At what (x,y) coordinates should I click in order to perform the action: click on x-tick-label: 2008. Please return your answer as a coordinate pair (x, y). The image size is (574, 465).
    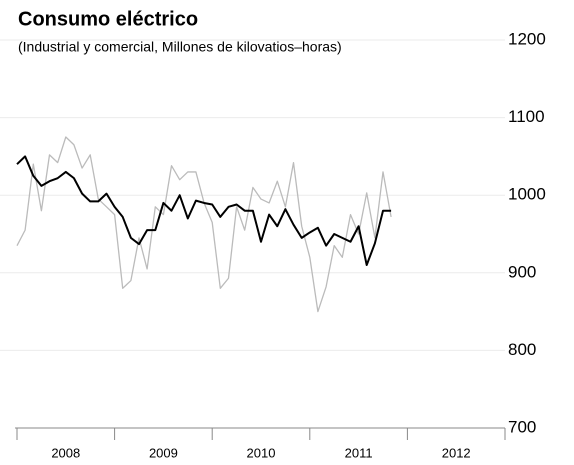
    Looking at the image, I should click on (65, 452).